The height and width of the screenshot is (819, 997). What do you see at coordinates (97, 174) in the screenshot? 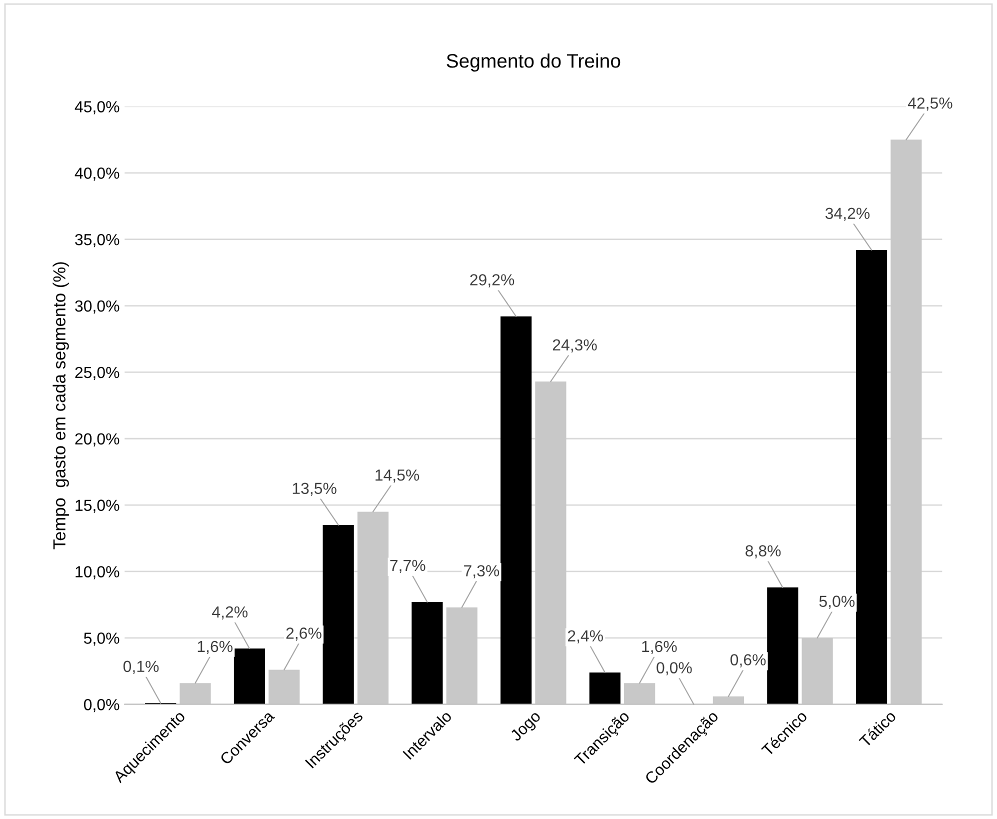
I see `y-tick-label: 40,0%` at bounding box center [97, 174].